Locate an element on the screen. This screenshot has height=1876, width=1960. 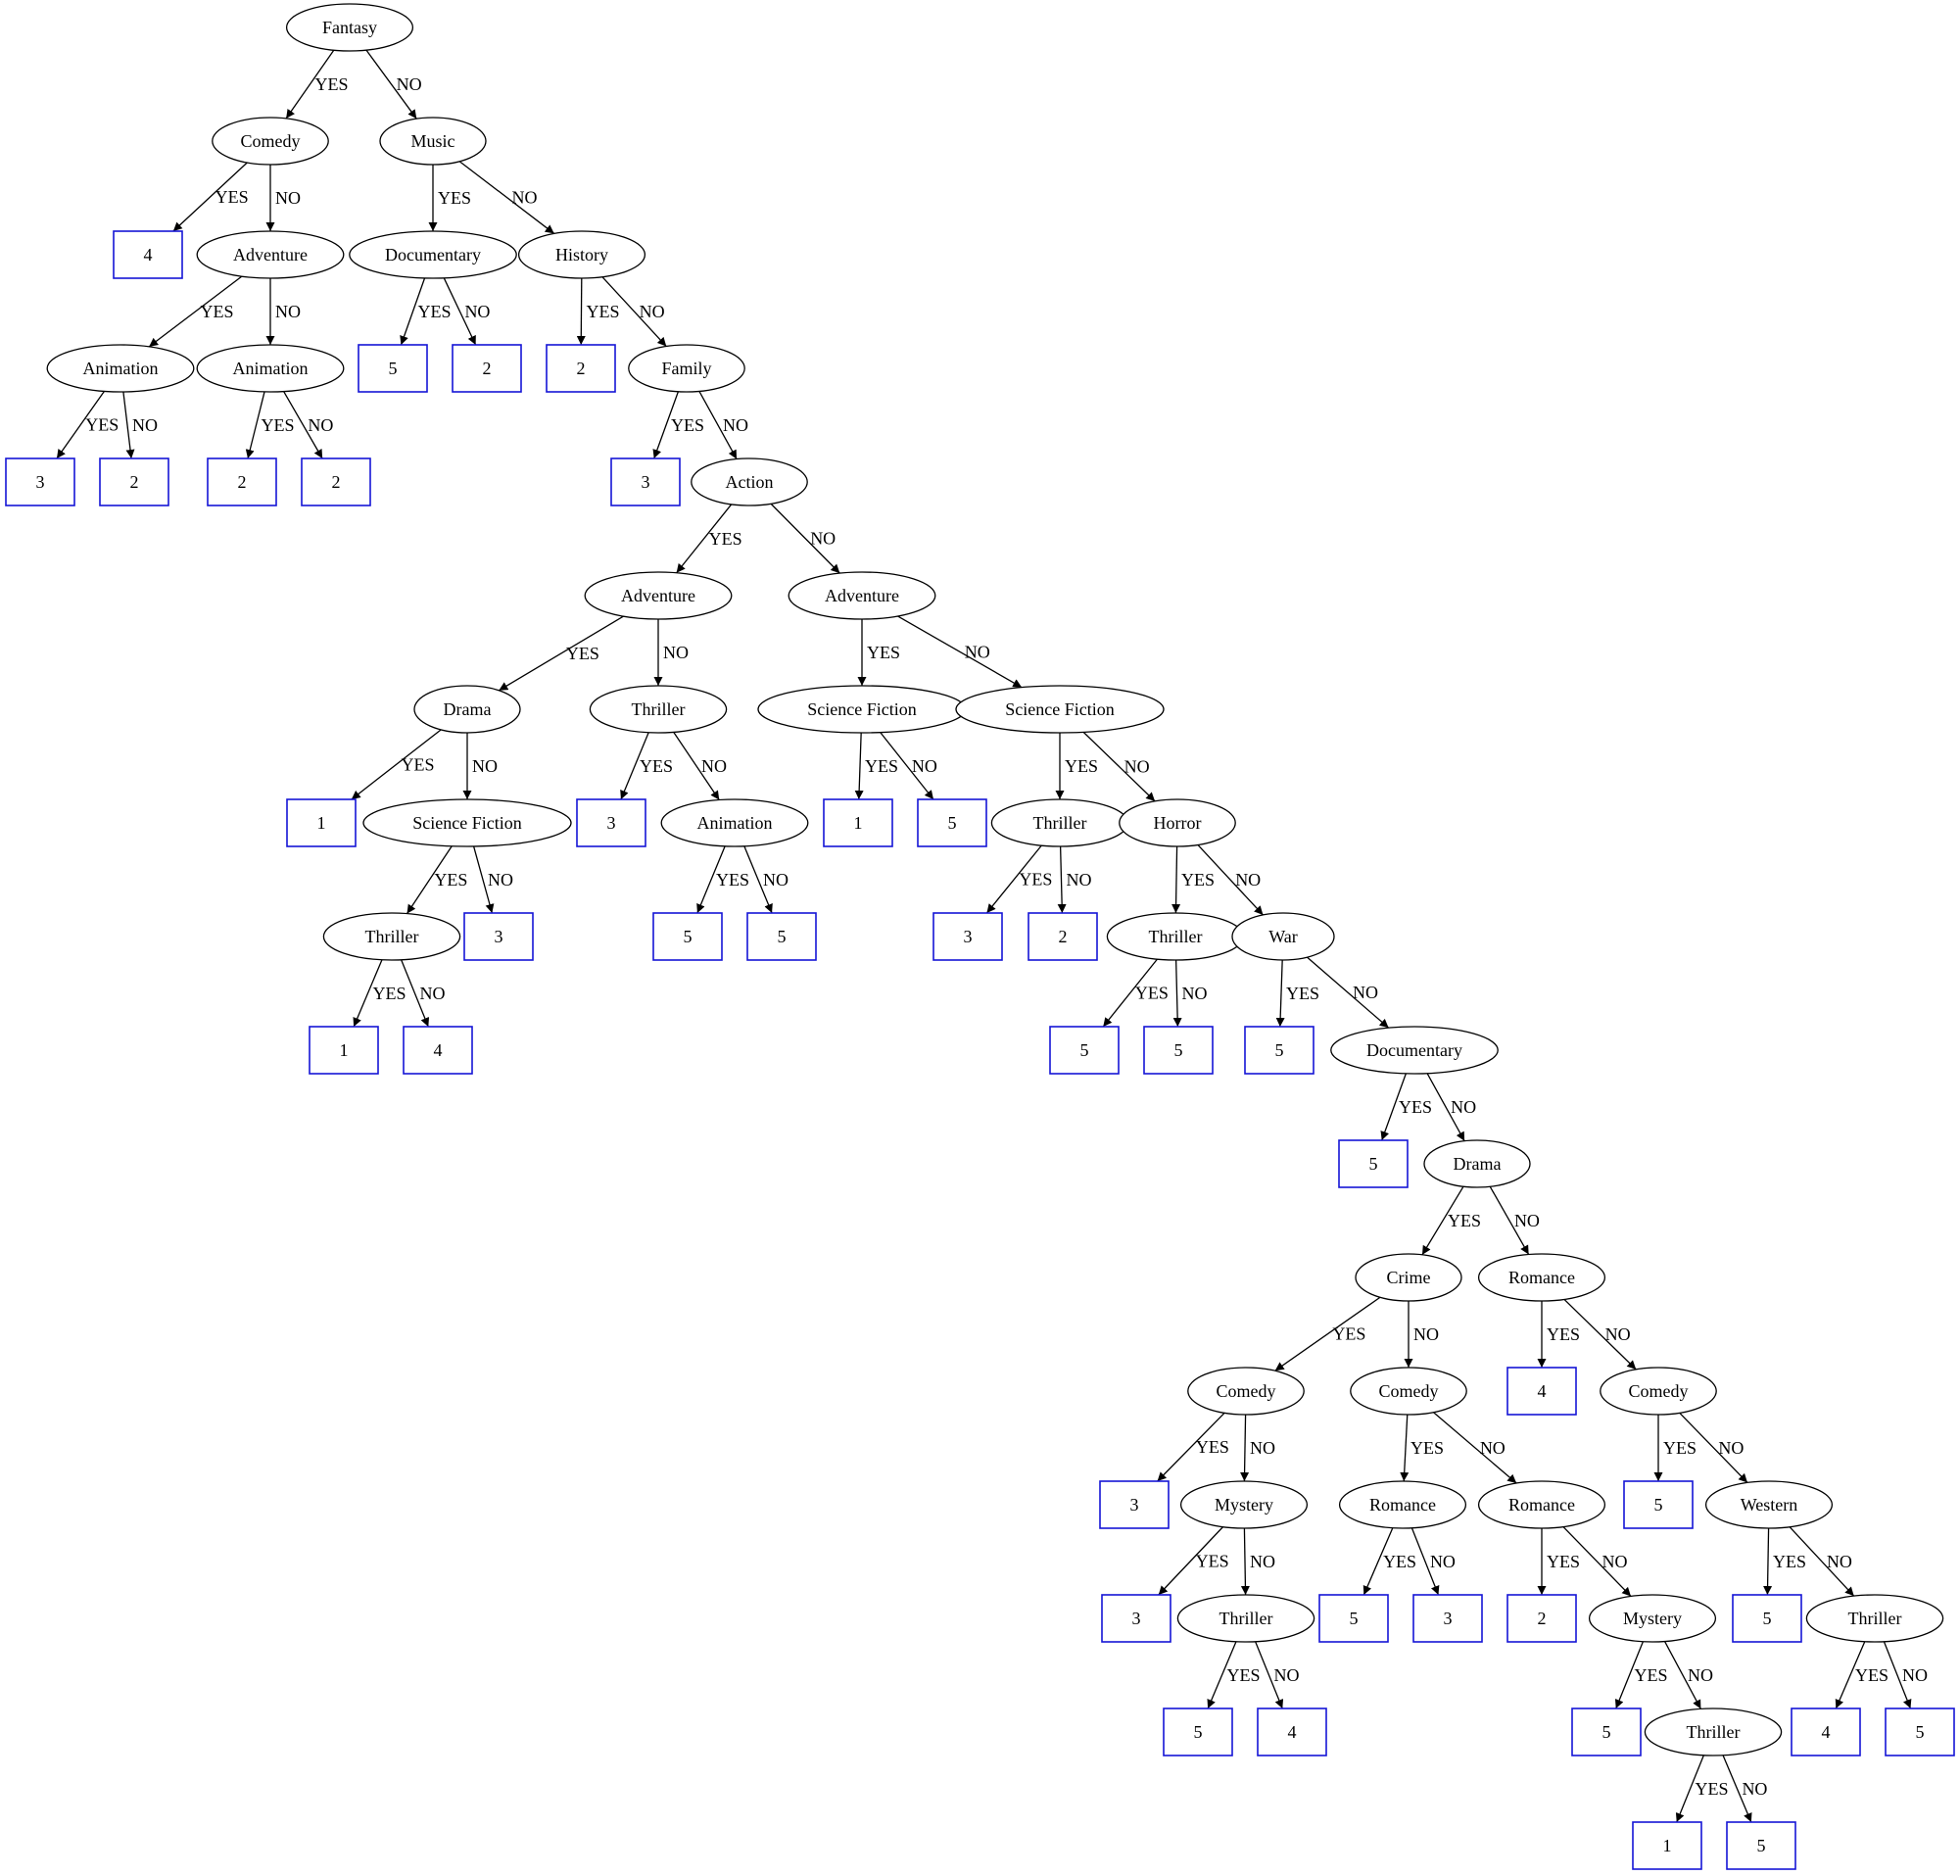
leaf-value: 2 is located at coordinates (1543, 1619).